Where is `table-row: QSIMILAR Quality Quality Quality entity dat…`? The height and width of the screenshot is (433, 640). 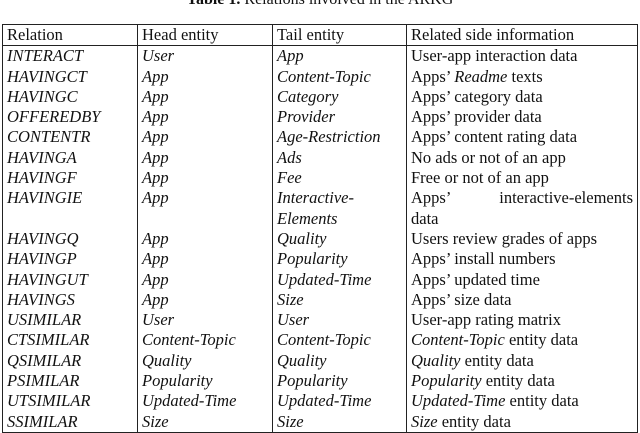
table-row: QSIMILAR Quality Quality Quality entity dat… is located at coordinates (320, 361).